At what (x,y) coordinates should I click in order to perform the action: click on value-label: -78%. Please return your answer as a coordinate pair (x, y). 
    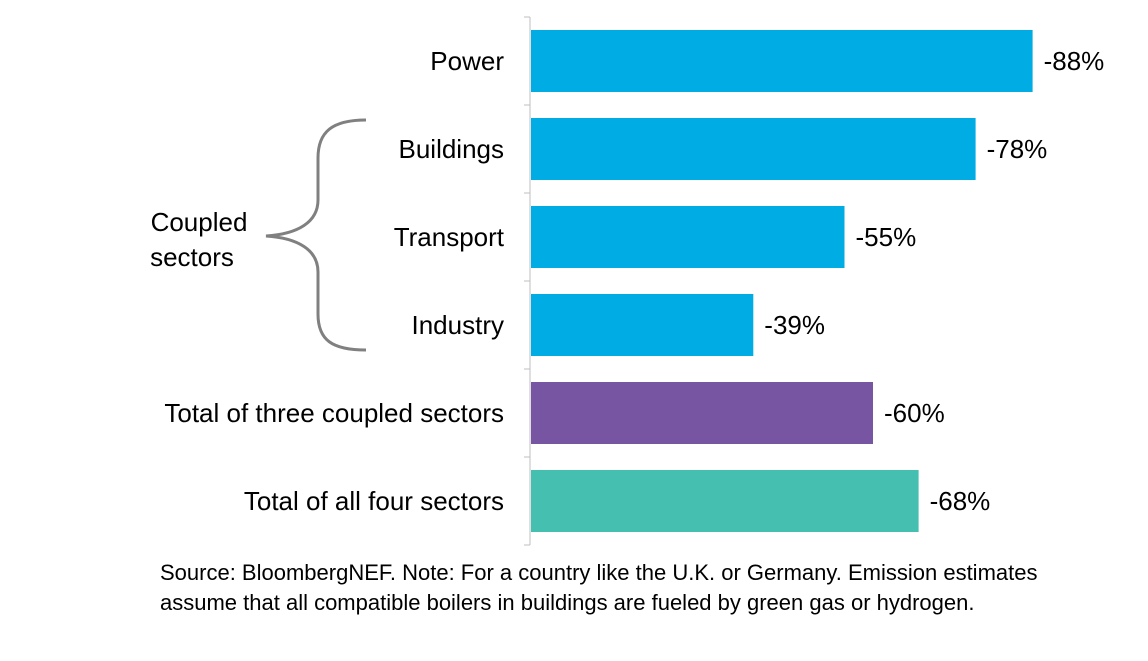
    Looking at the image, I should click on (1017, 149).